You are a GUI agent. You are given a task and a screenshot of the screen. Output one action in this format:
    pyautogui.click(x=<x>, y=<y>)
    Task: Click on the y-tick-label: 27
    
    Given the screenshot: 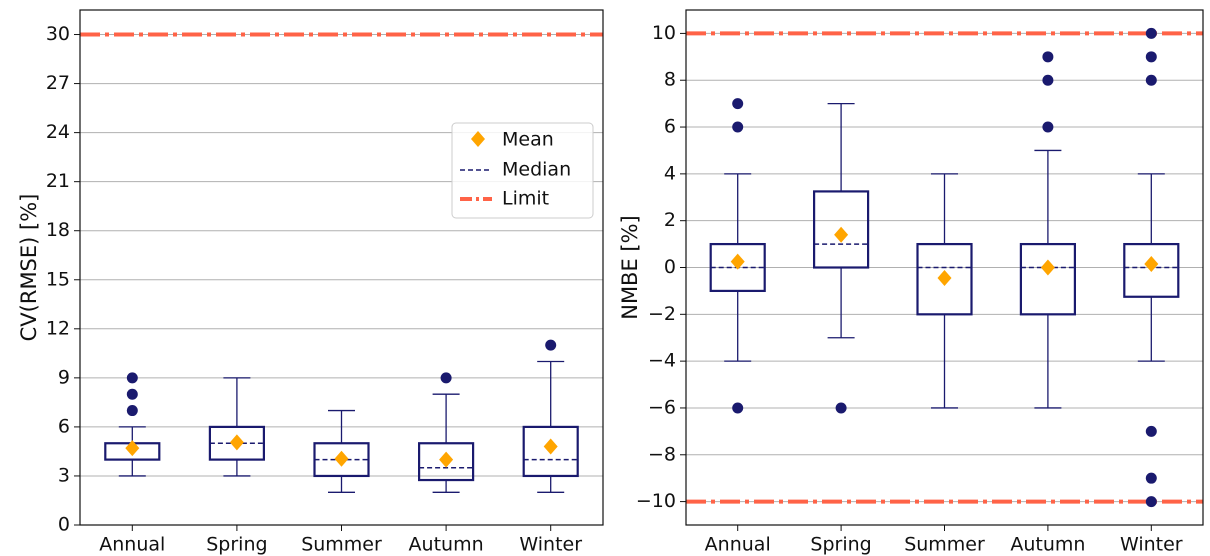 What is the action you would take?
    pyautogui.click(x=58, y=83)
    